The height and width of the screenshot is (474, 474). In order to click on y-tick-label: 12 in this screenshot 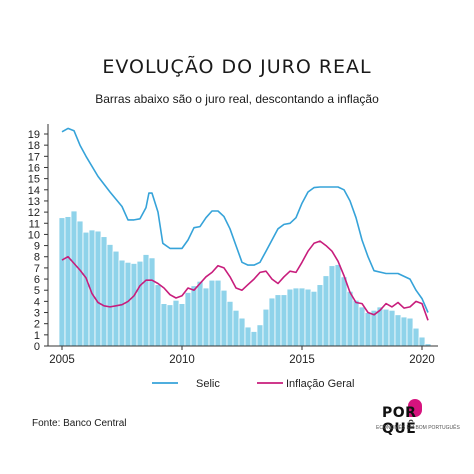, I will do `click(34, 213)`.